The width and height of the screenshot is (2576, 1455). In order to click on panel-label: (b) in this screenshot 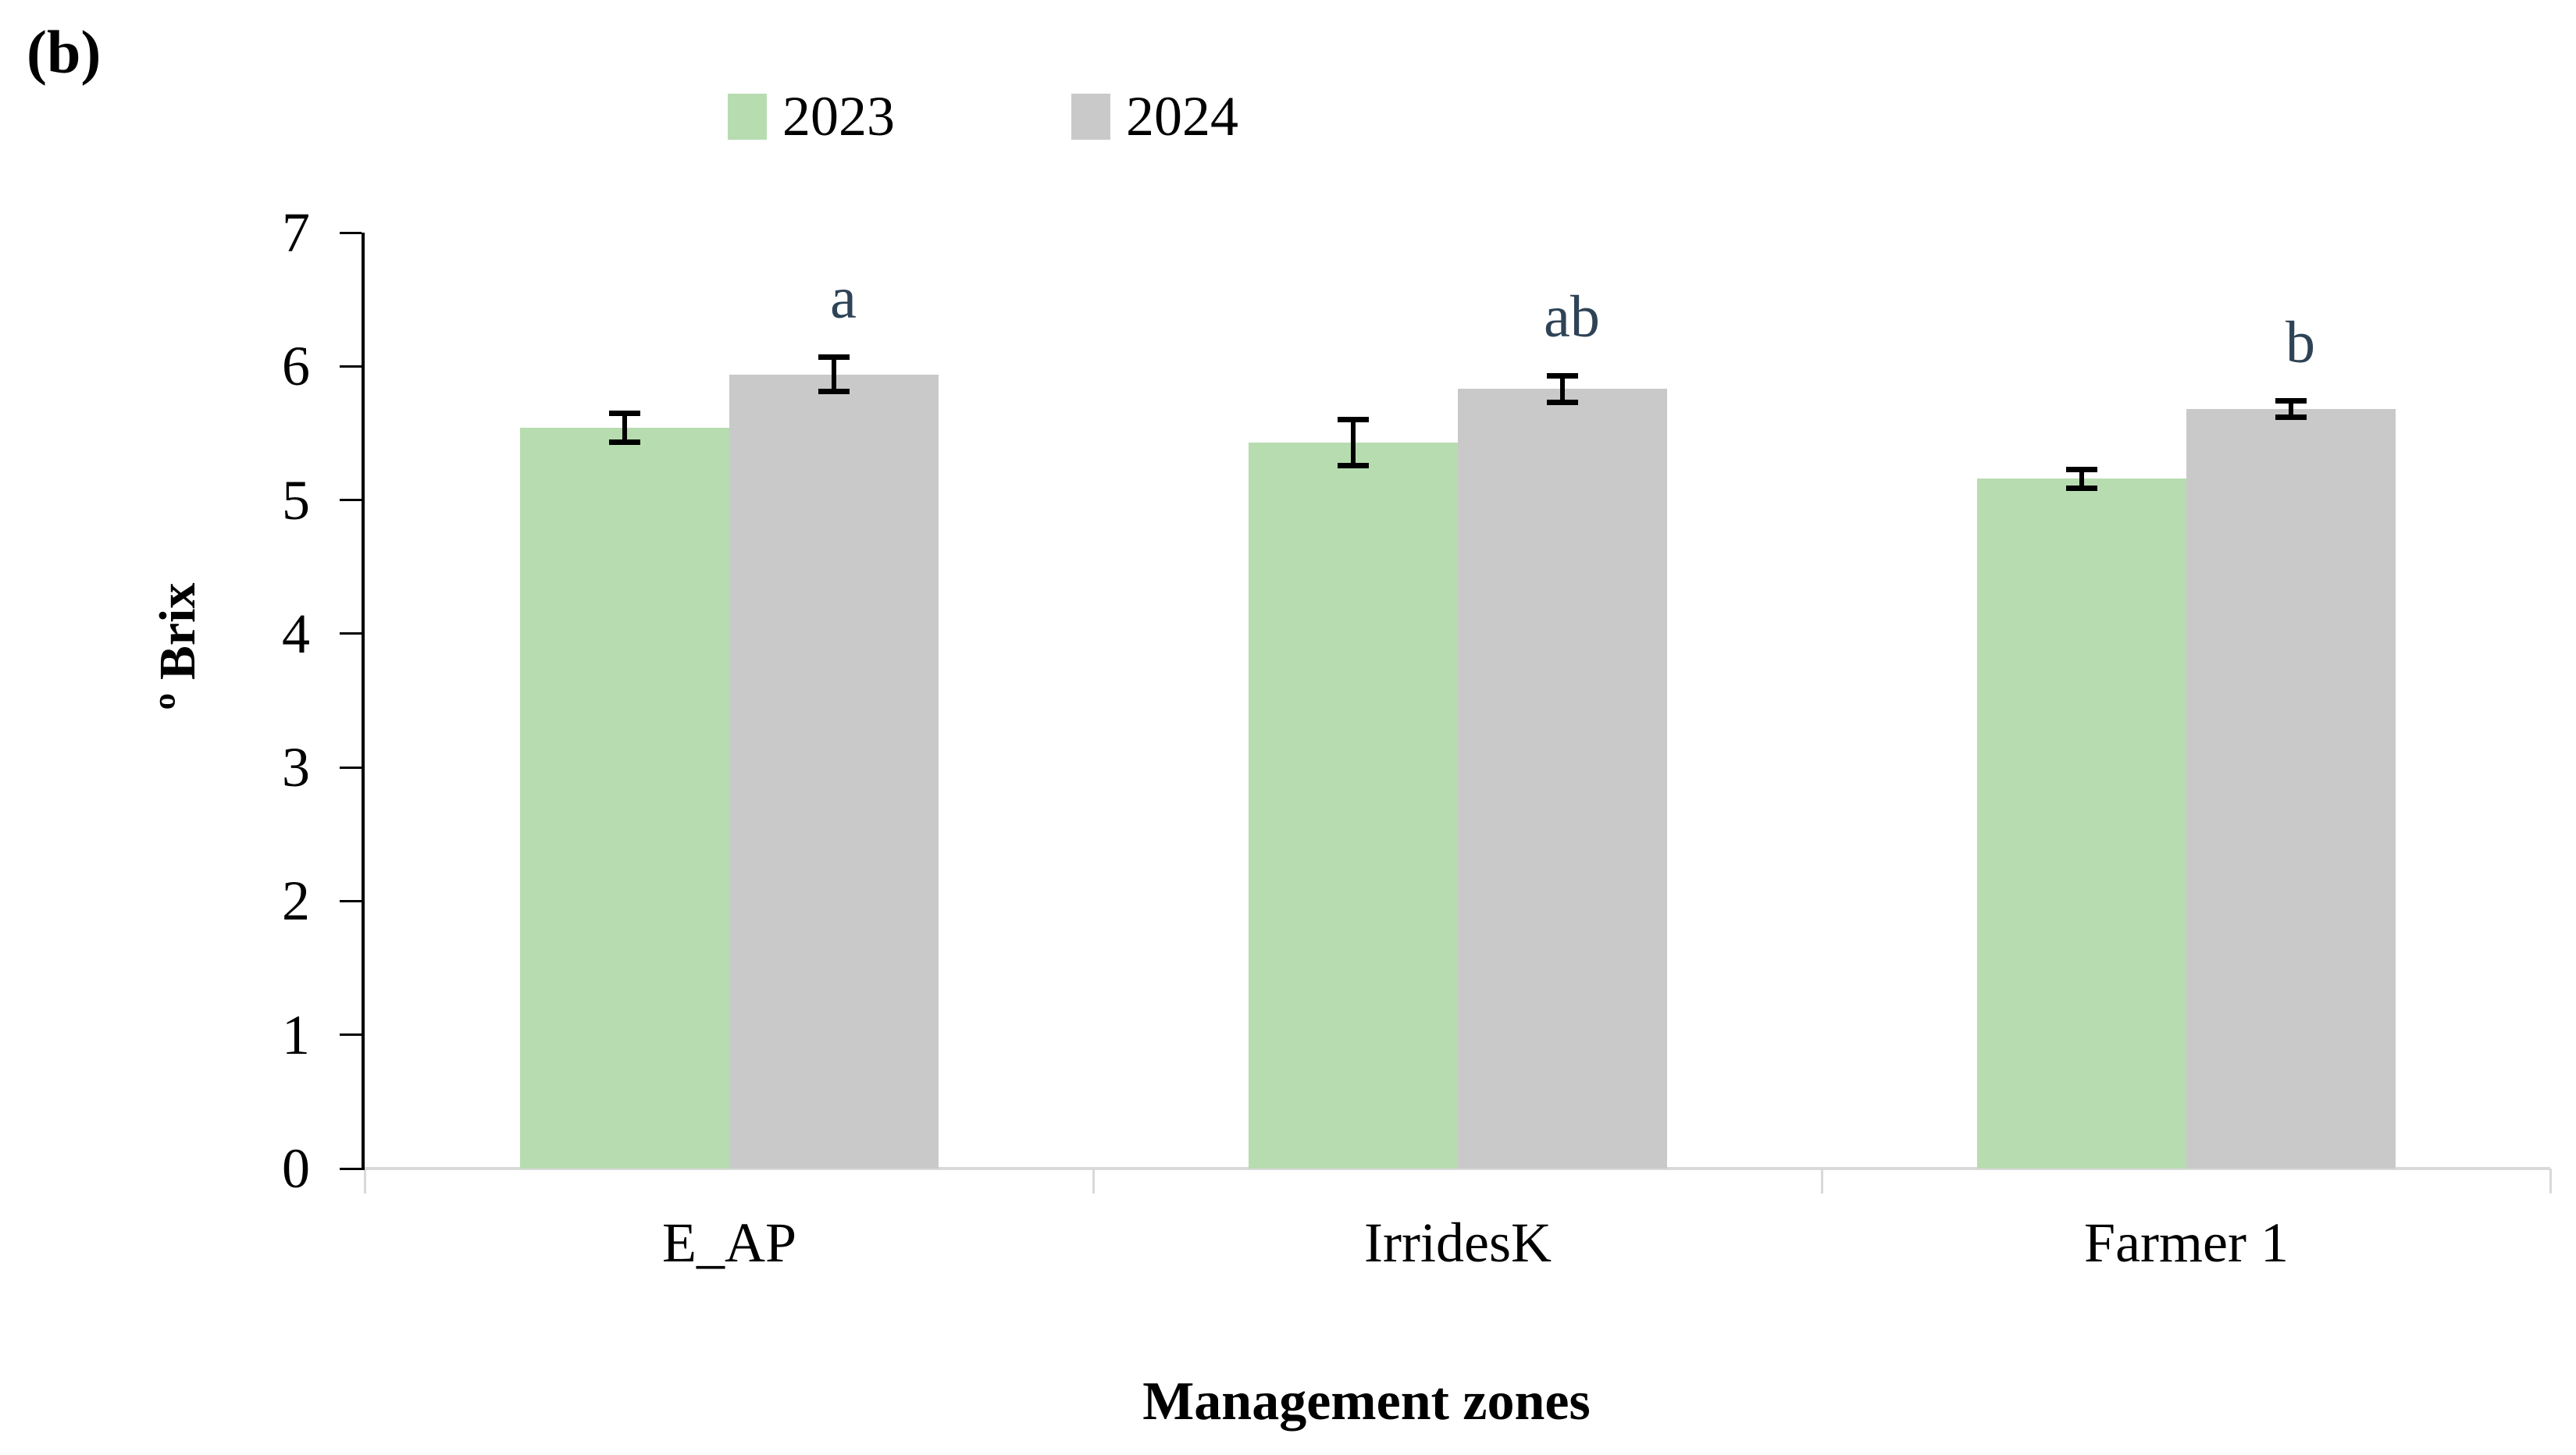, I will do `click(64, 52)`.